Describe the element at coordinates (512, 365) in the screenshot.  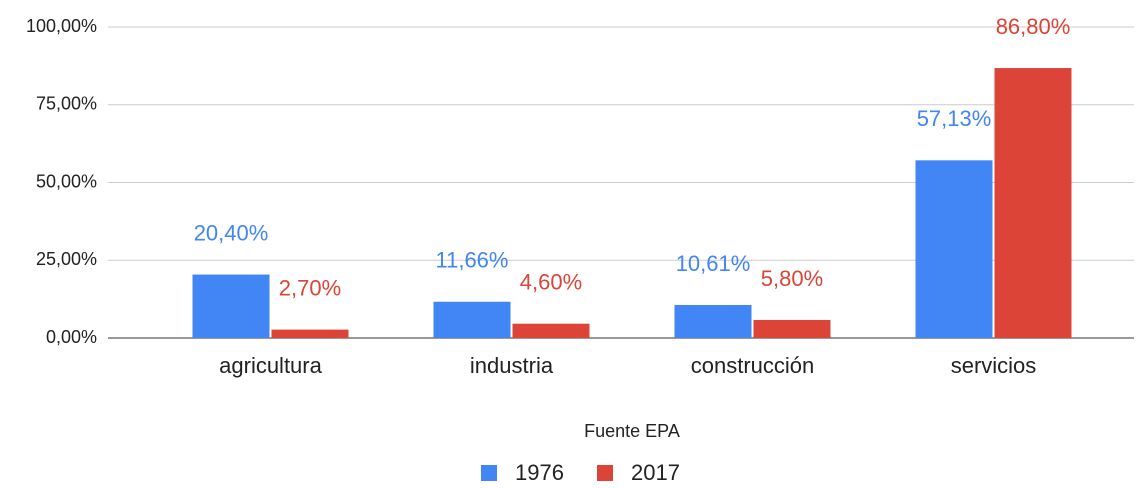
I see `x-tick-label: industria` at that location.